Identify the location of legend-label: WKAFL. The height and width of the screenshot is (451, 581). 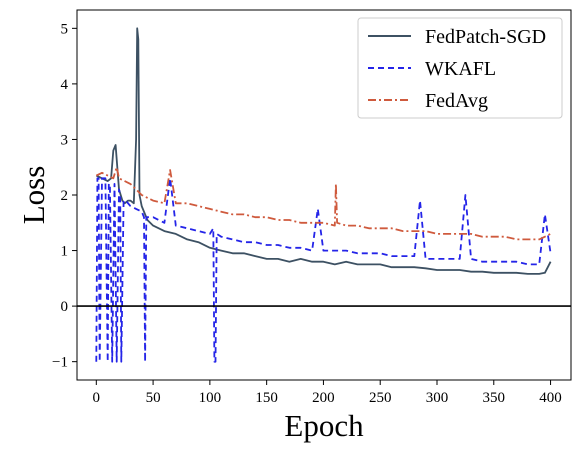
(460, 69).